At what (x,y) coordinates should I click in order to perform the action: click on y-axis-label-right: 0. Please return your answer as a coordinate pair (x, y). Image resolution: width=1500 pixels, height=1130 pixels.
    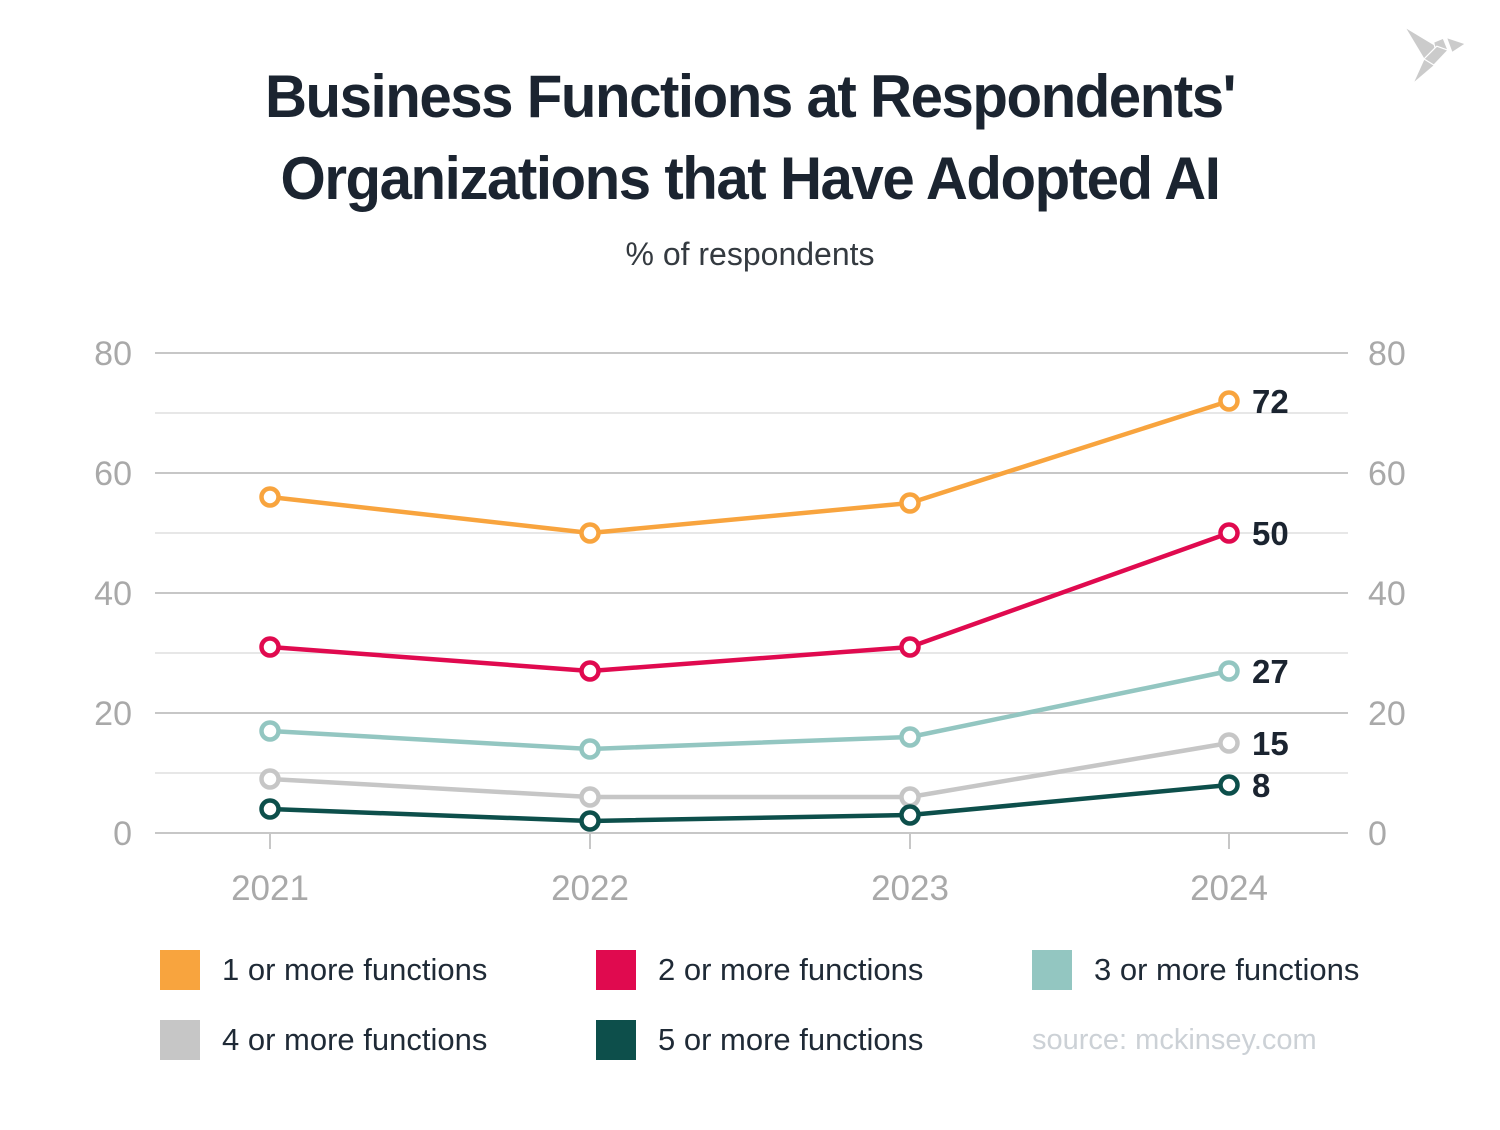
    Looking at the image, I should click on (1377, 834).